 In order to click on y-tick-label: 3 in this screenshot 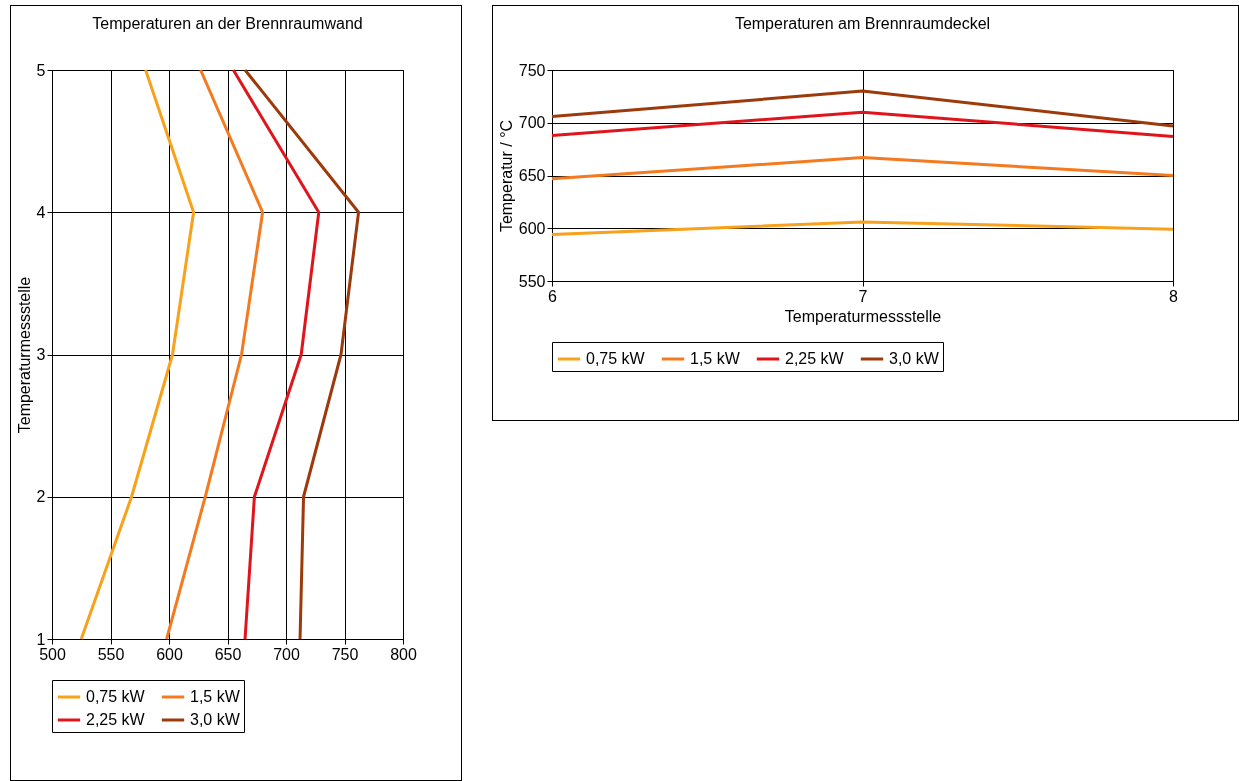, I will do `click(41, 354)`.